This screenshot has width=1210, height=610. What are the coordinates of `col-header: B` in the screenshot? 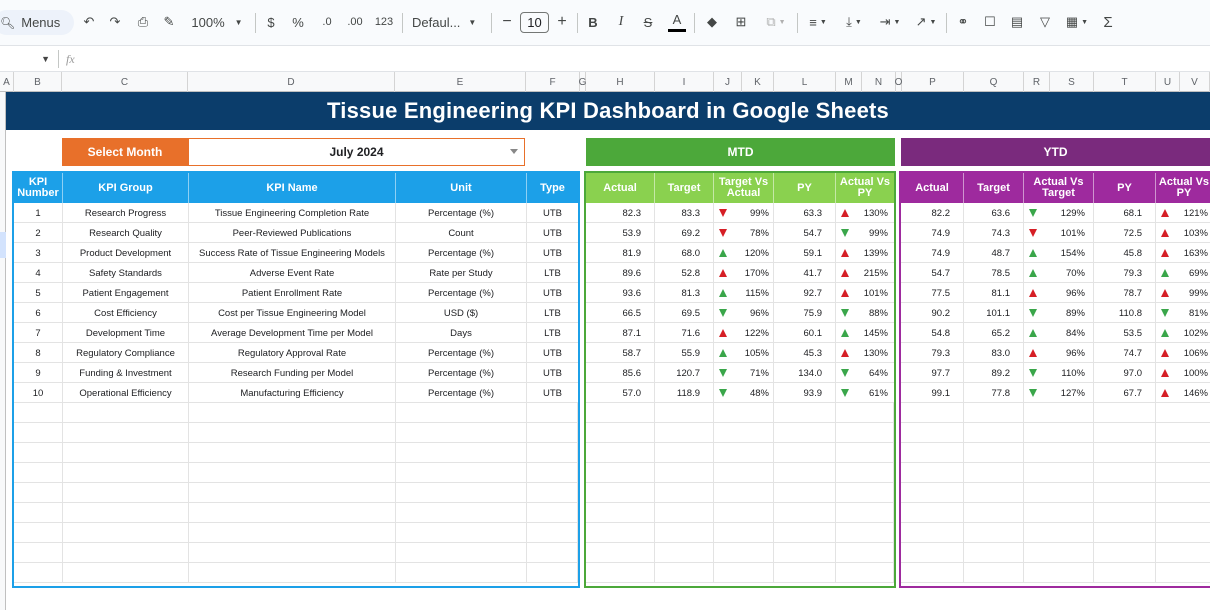 It's located at (38, 82).